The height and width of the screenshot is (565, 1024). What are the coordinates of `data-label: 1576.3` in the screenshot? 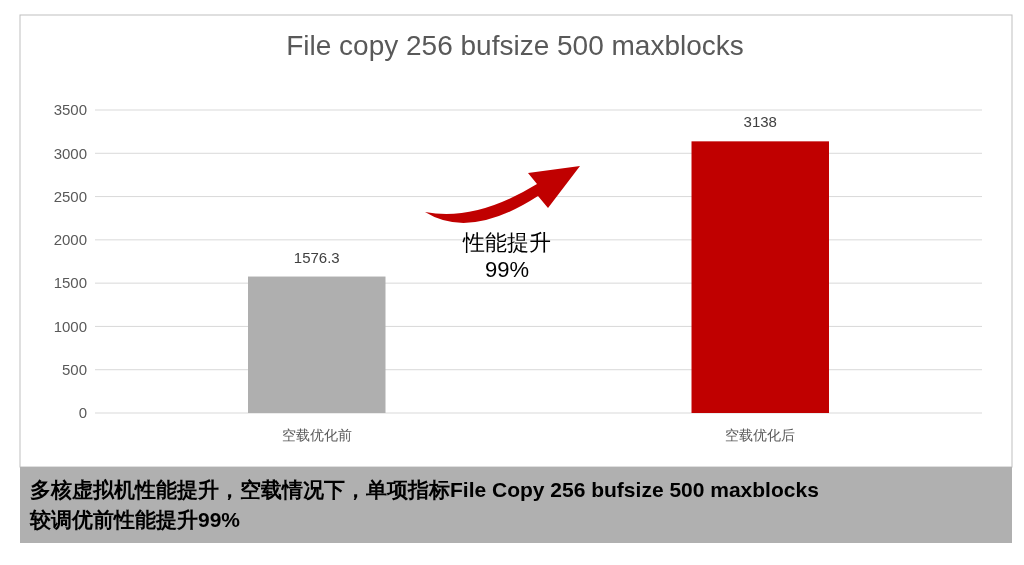 It's located at (316, 257).